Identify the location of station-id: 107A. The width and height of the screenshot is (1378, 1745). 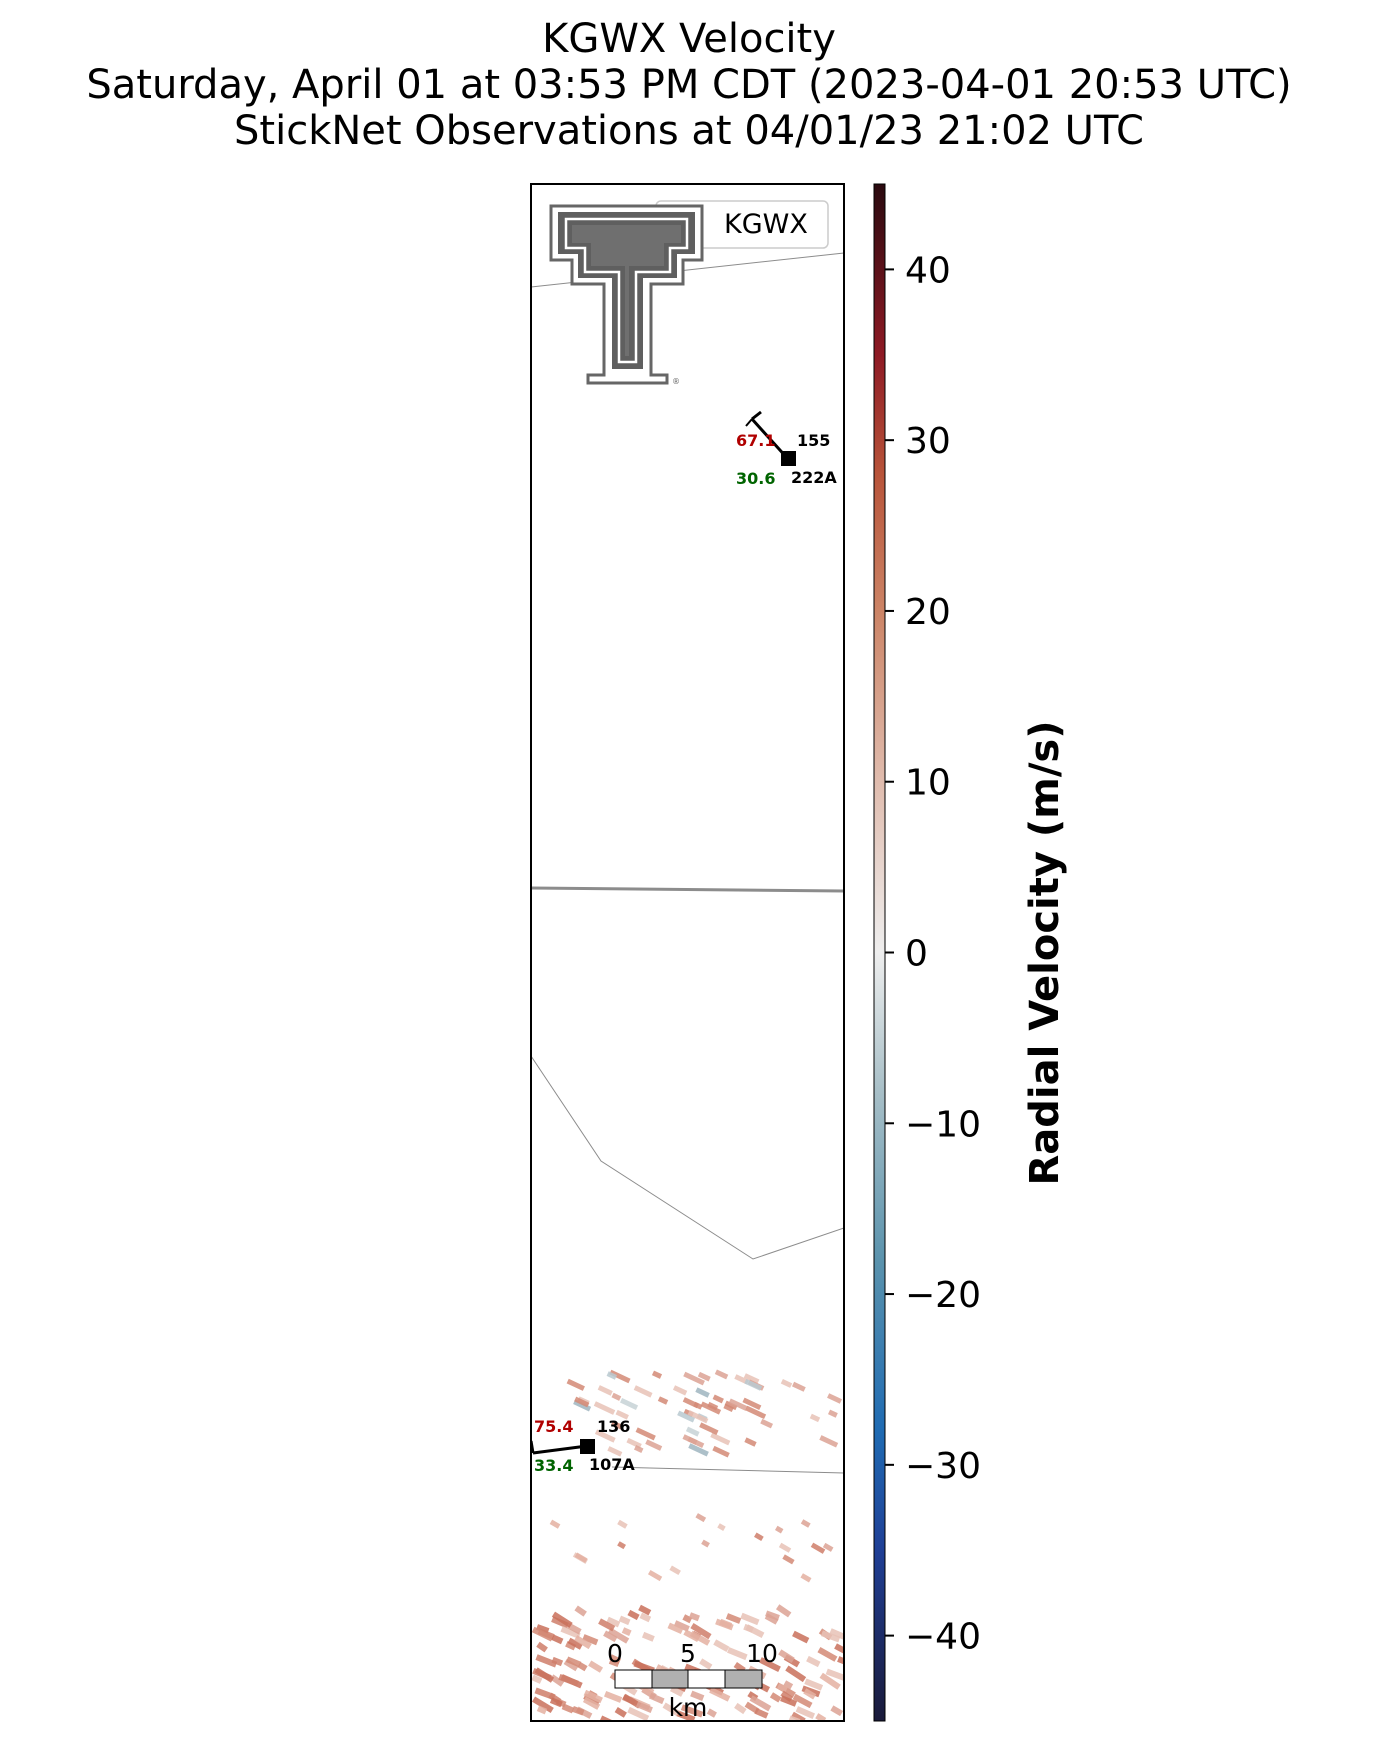
(612, 1464).